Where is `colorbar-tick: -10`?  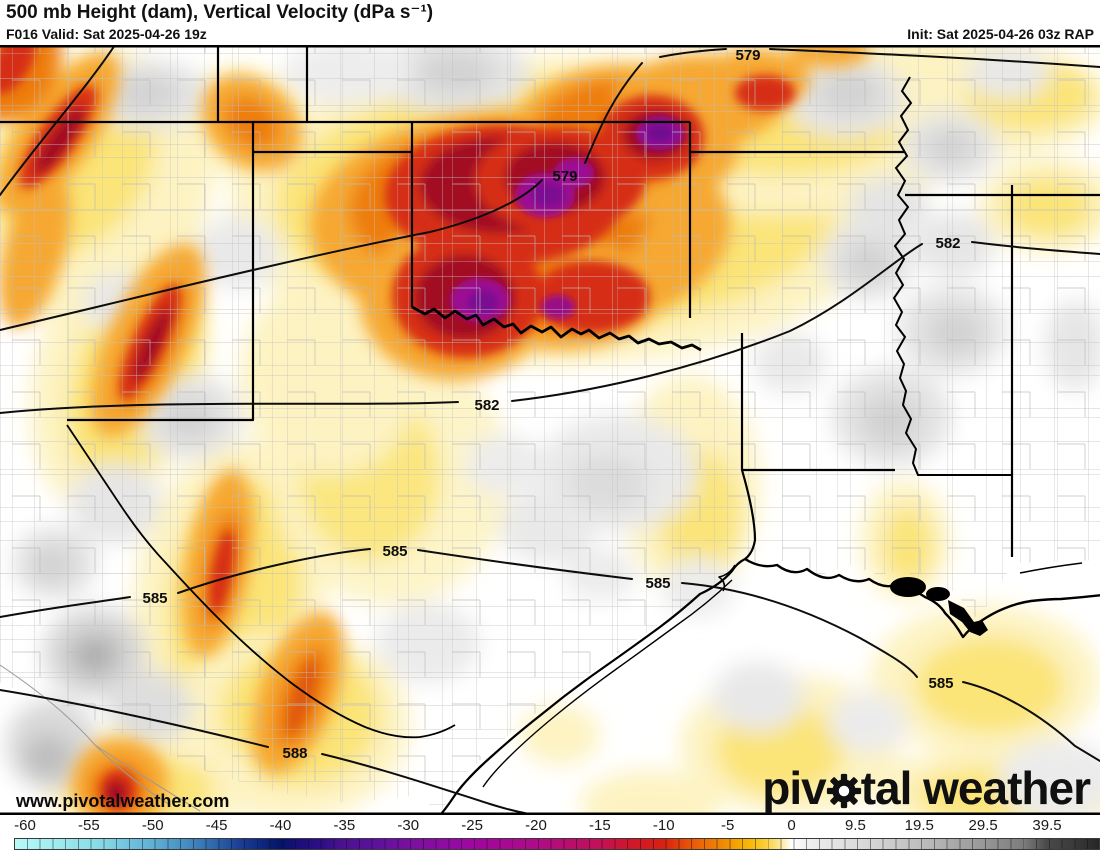
colorbar-tick: -10 is located at coordinates (663, 825).